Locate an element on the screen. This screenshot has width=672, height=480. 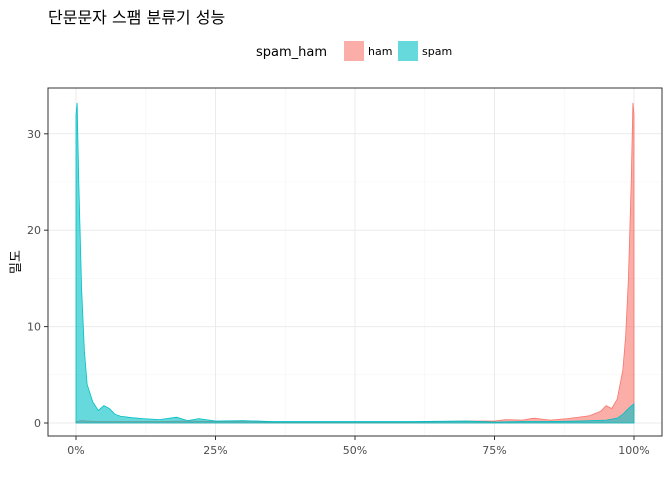
y-tick-label: 20 is located at coordinates (34, 230).